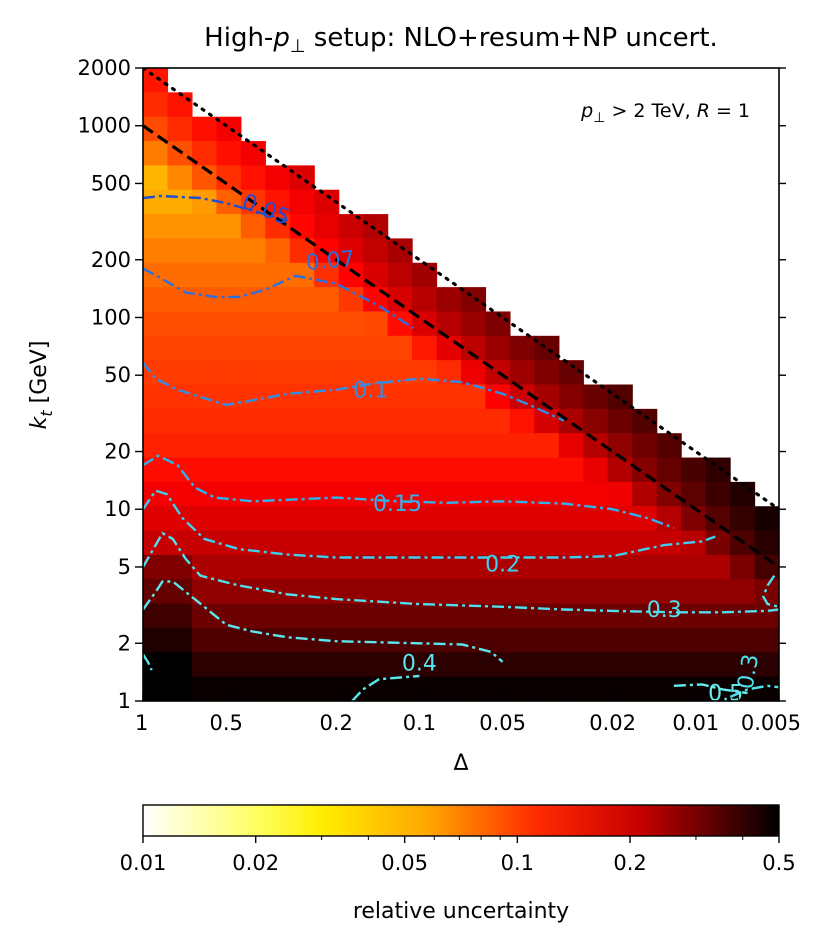  I want to click on contour-line-0.3, so click(461, 572).